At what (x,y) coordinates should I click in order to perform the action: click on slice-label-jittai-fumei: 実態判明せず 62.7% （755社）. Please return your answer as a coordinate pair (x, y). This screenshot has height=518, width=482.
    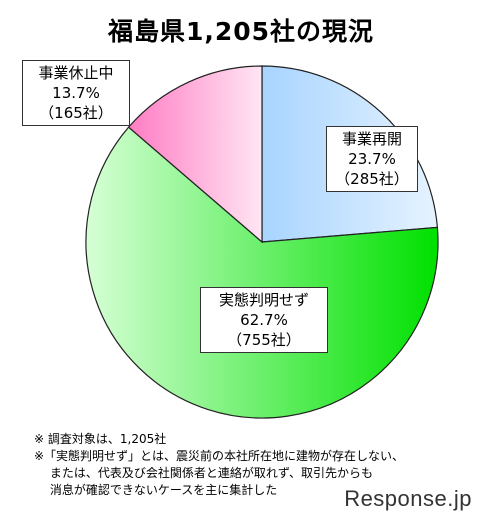
    Looking at the image, I should click on (264, 320).